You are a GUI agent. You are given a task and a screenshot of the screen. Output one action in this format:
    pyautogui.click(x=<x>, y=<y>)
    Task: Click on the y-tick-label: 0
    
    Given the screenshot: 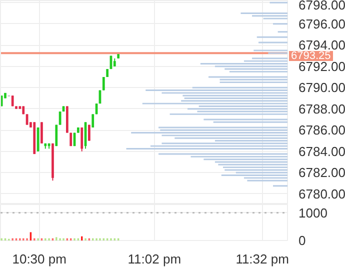 What is the action you would take?
    pyautogui.click(x=302, y=240)
    